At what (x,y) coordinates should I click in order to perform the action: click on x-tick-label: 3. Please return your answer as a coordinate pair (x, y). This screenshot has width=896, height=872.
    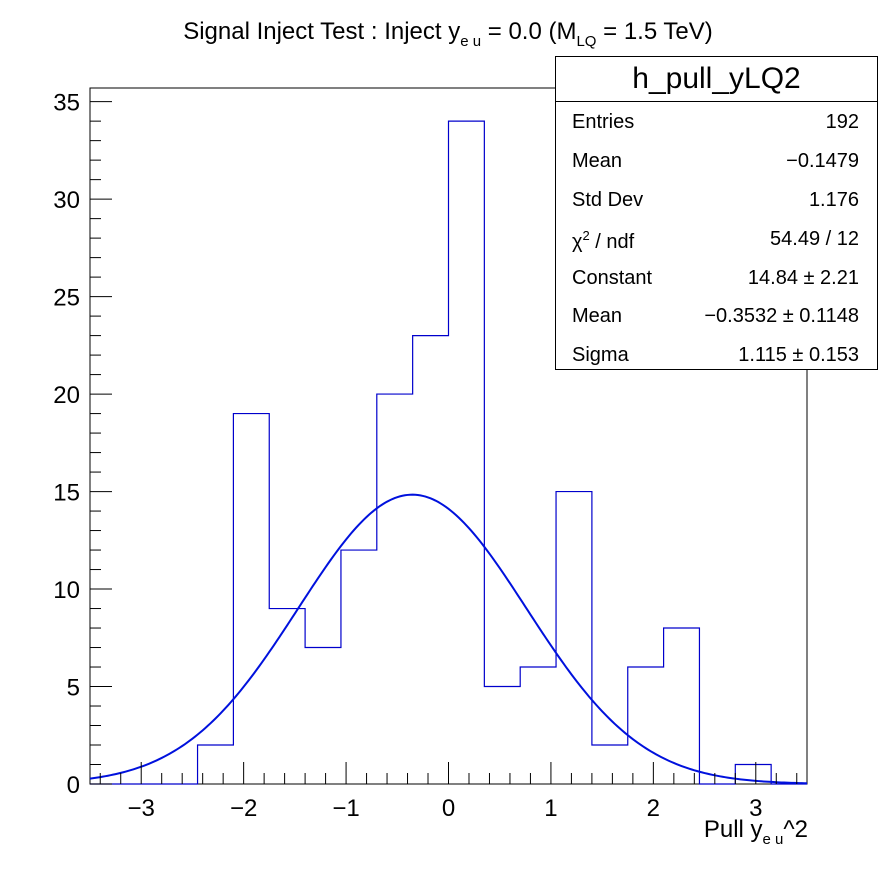
    Looking at the image, I should click on (755, 808).